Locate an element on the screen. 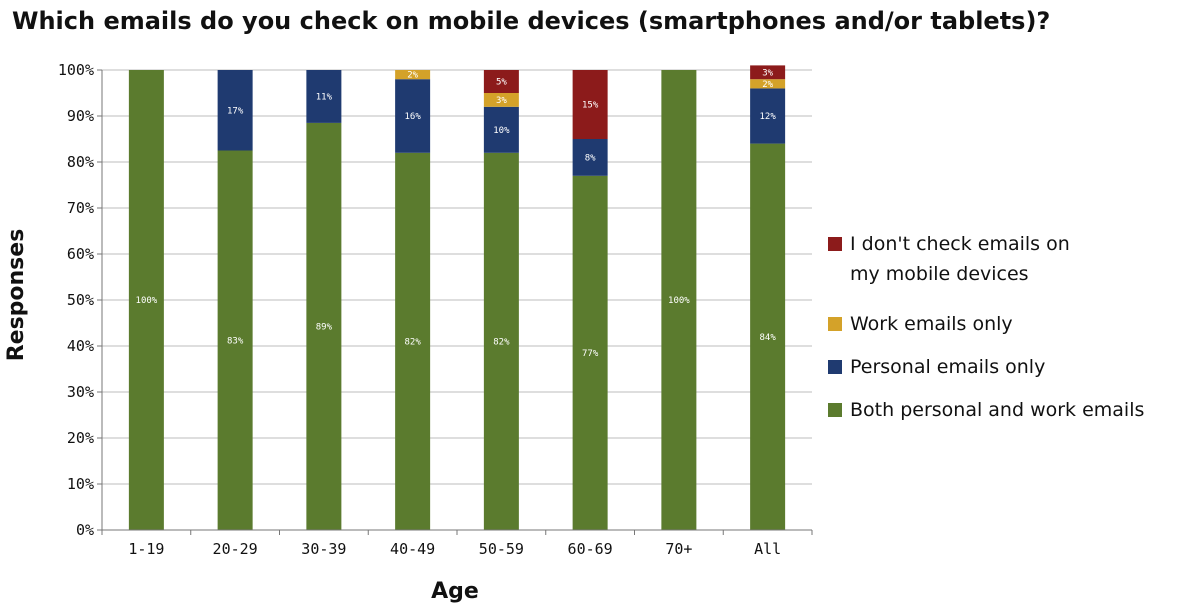 This screenshot has height=610, width=1200. bar-40-49-work-emails-only is located at coordinates (413, 75).